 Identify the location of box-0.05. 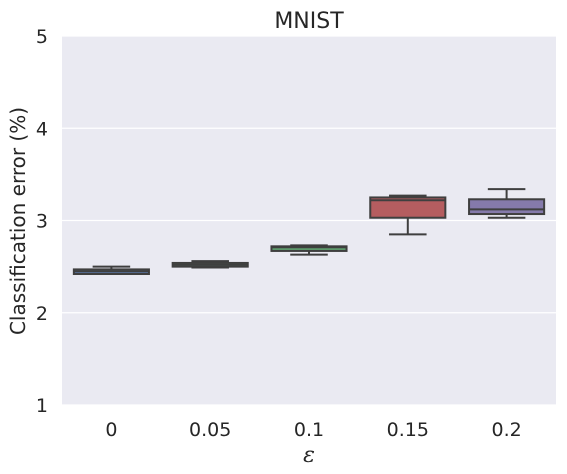
(210, 264).